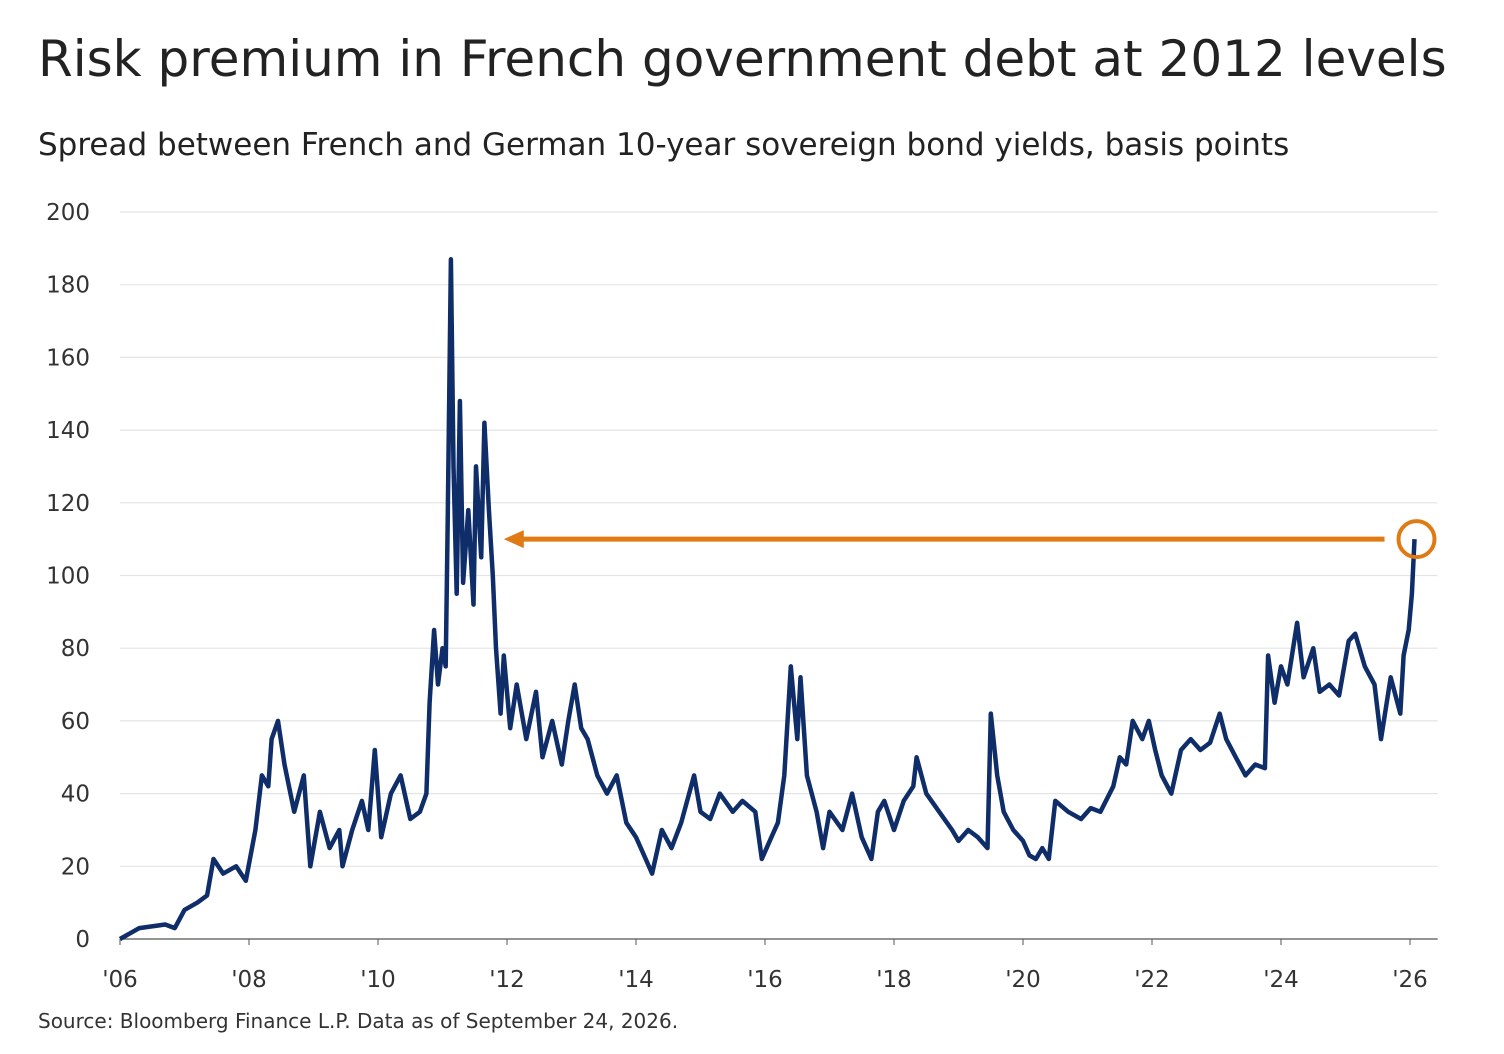 This screenshot has height=1054, width=1504. I want to click on x-tick-label: '24, so click(1281, 980).